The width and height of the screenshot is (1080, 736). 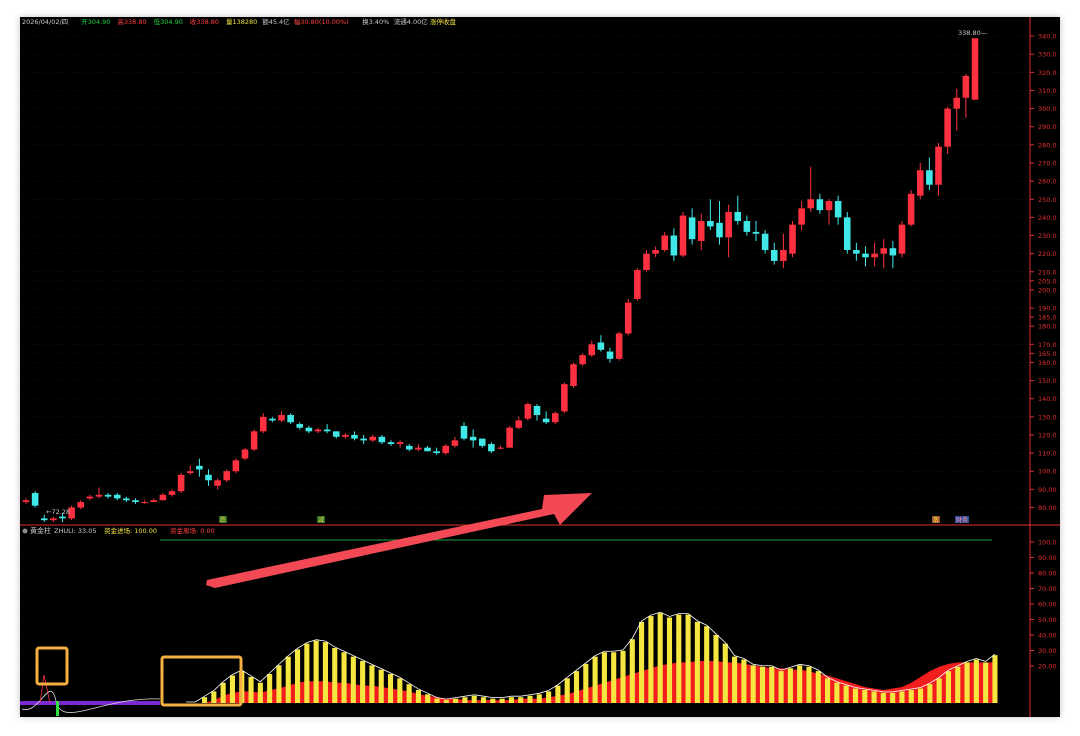 I want to click on price-tick-label: 110.0, so click(x=1047, y=454).